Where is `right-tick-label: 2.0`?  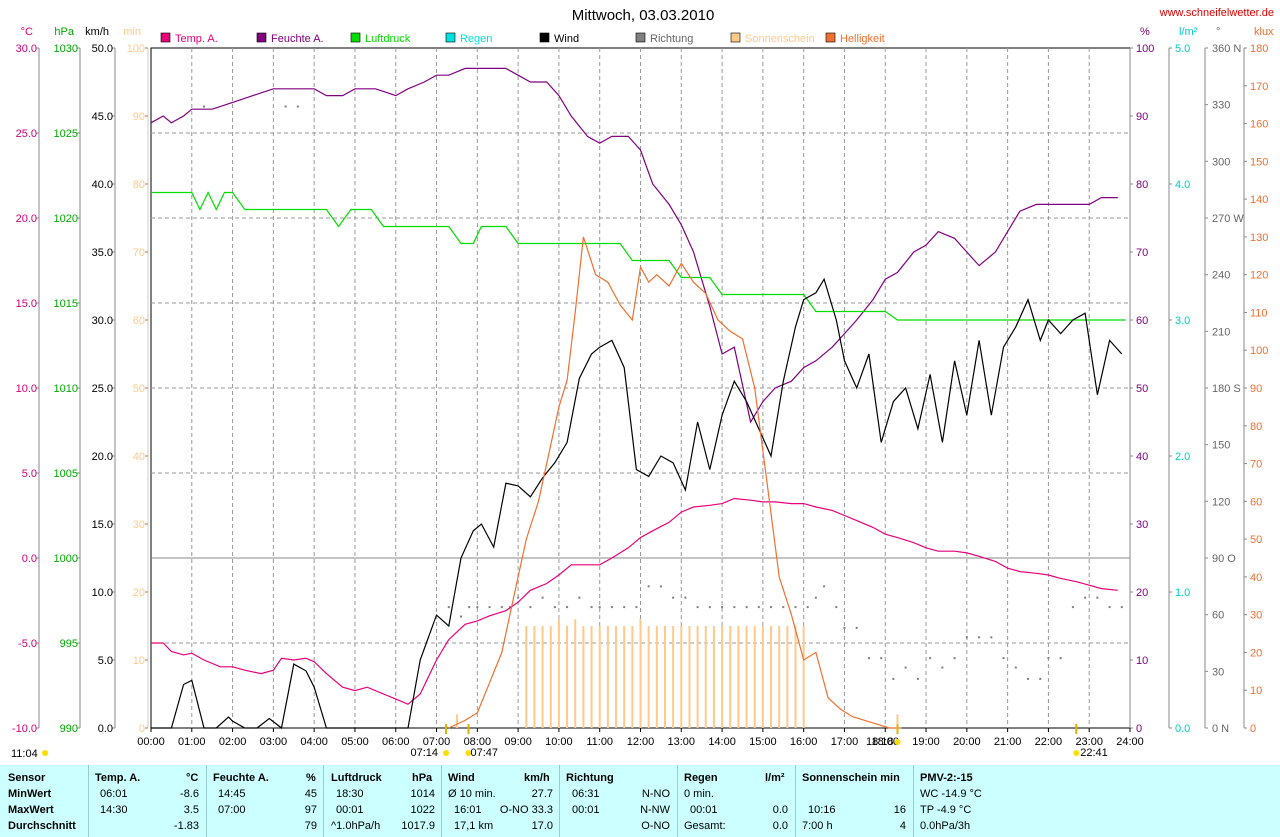 right-tick-label: 2.0 is located at coordinates (1182, 457).